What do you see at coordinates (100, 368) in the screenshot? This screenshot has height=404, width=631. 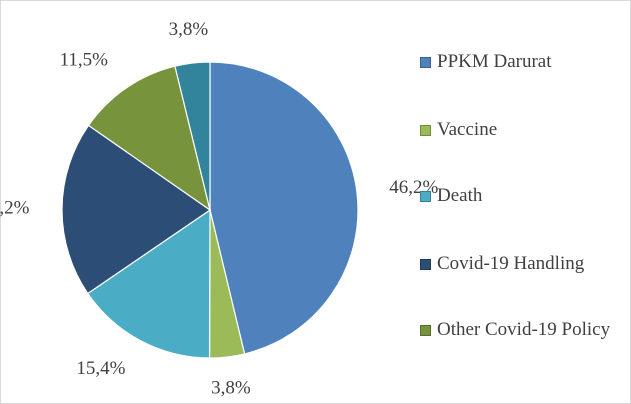 I see `data-label: 15,4%` at bounding box center [100, 368].